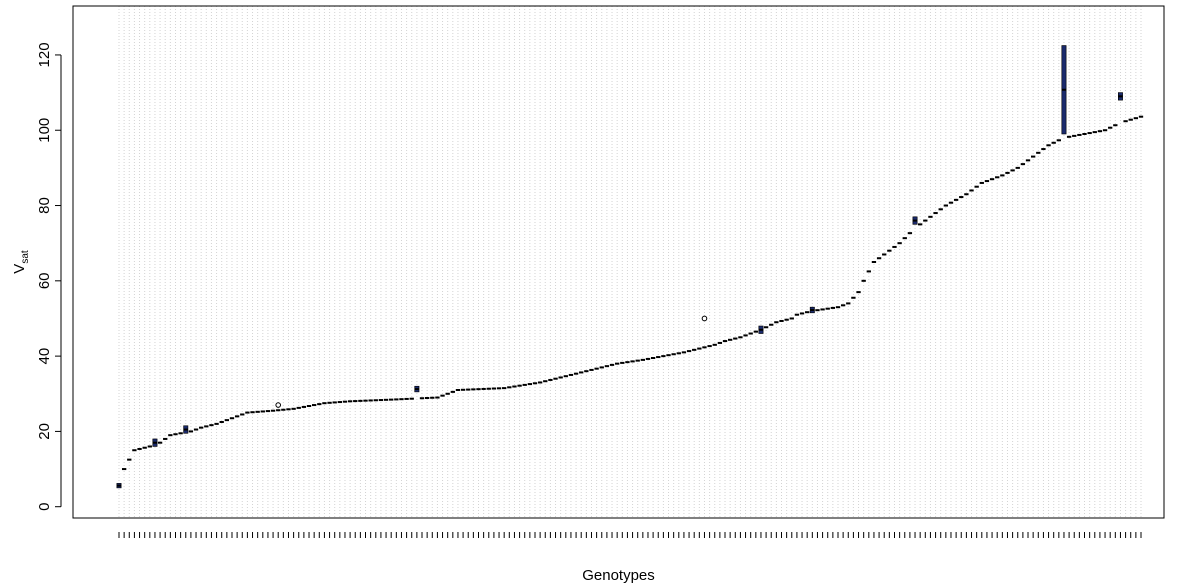  What do you see at coordinates (44, 54) in the screenshot?
I see `y-tick-label: 120` at bounding box center [44, 54].